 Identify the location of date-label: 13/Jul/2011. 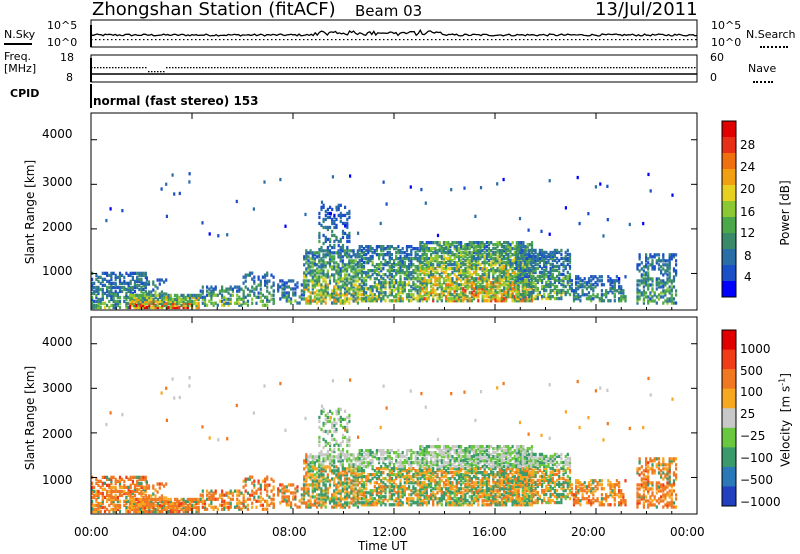
(646, 10).